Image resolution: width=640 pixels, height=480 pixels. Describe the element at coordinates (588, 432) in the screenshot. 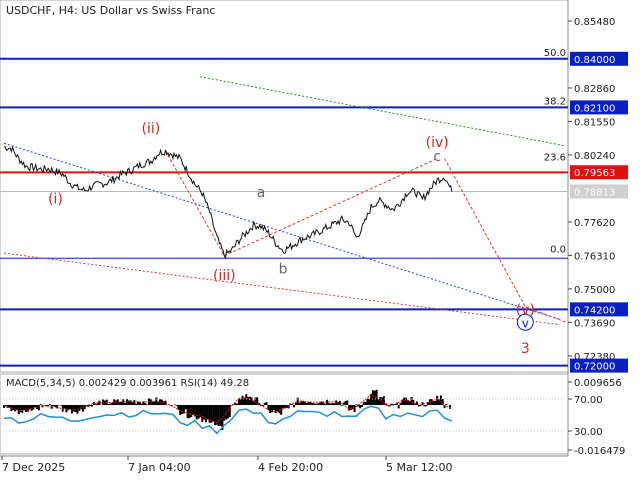

I see `ind-tick-2: 30.00` at that location.